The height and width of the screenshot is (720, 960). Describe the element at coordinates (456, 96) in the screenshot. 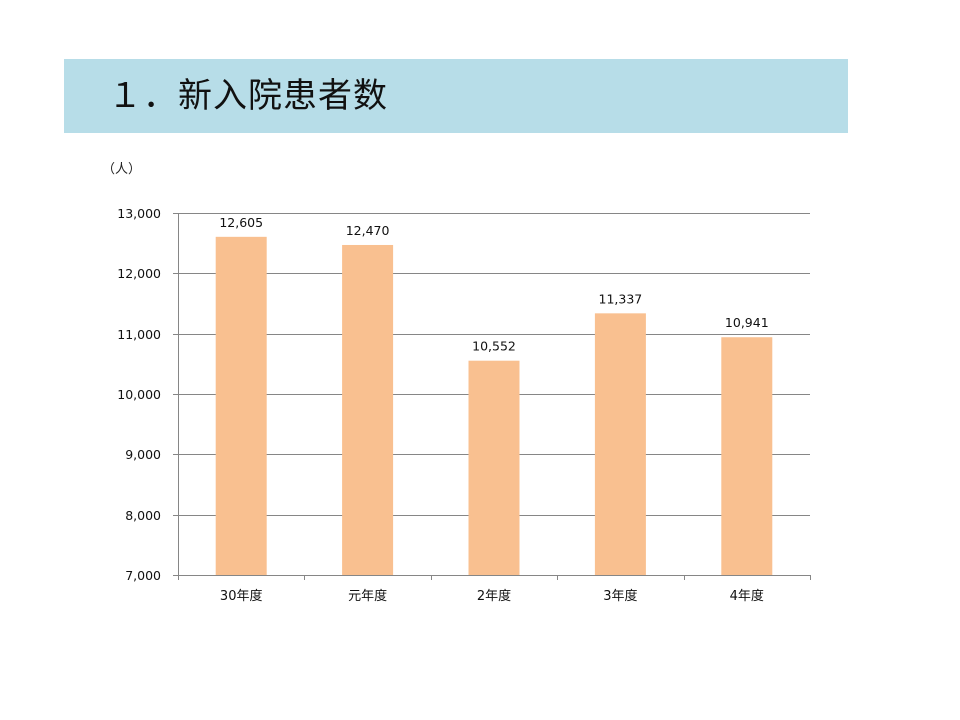

I see `title-band: １．新入院患者数` at that location.